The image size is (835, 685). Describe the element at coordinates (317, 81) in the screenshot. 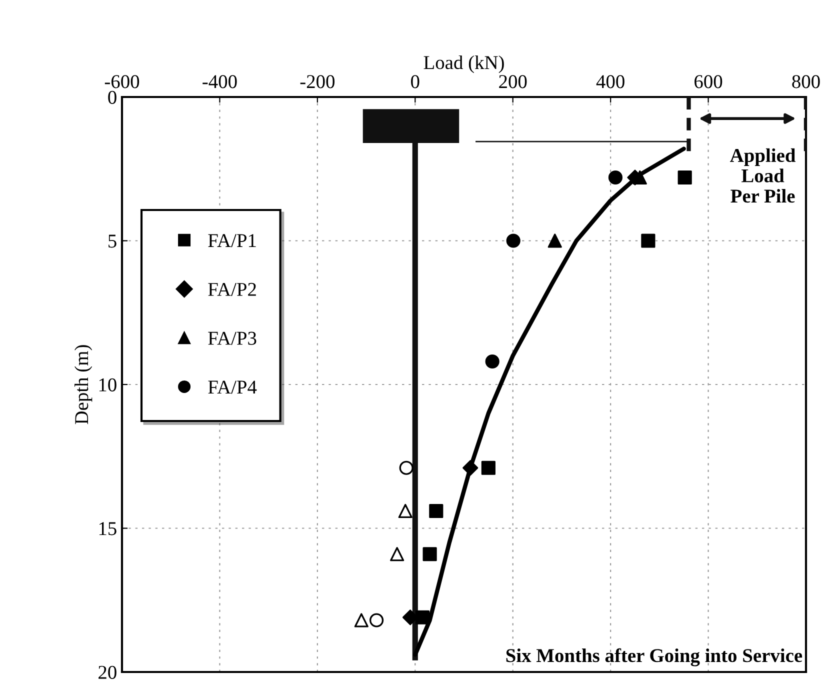

I see `x-tick-label: -200` at that location.